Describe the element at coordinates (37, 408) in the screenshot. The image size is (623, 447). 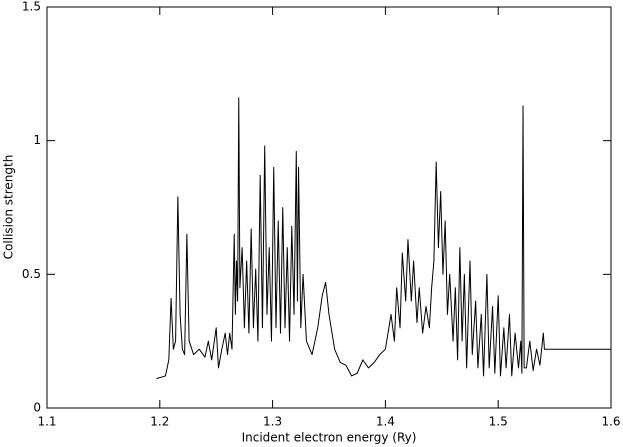
I see `y-tick-label: 0` at that location.